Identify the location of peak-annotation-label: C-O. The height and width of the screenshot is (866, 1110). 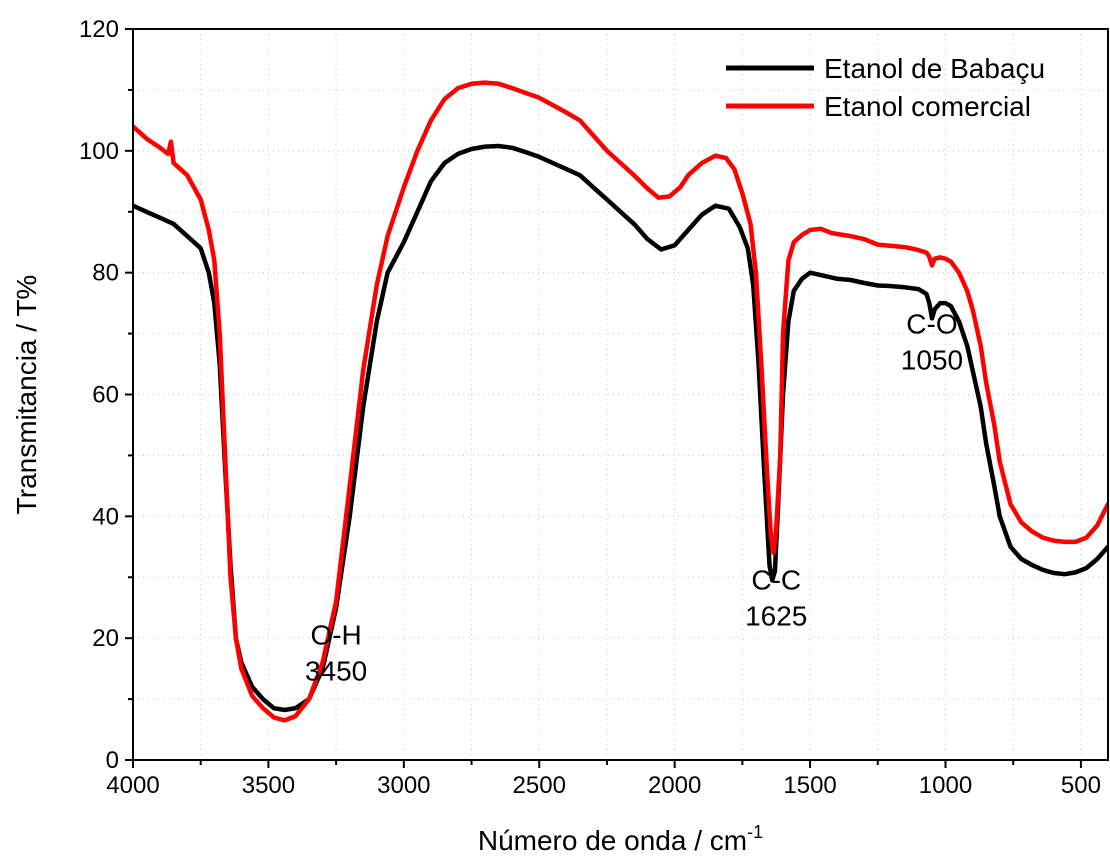
(931, 324).